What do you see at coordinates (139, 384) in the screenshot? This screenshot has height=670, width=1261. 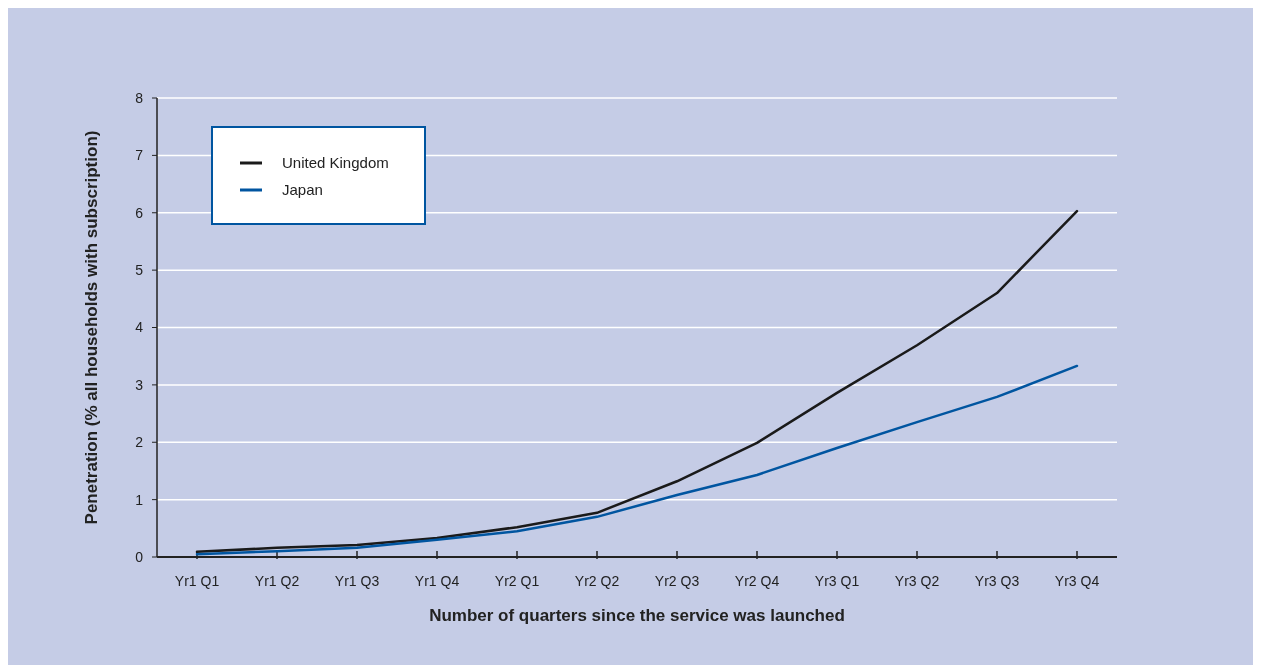 I see `y-tick-label: 3` at bounding box center [139, 384].